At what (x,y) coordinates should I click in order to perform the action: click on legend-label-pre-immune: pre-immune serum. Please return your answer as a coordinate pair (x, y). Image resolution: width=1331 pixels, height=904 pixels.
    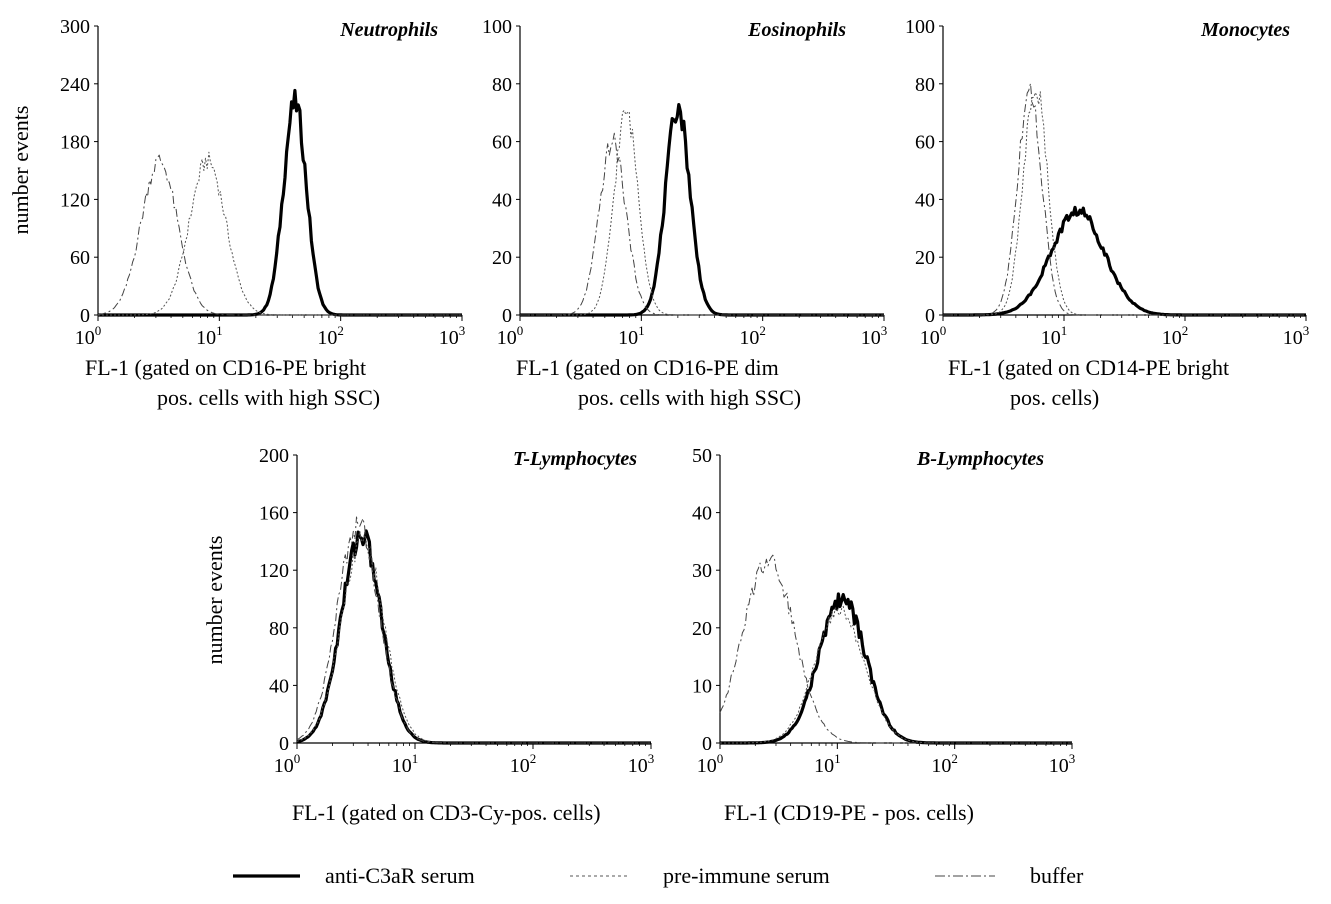
    Looking at the image, I should click on (746, 875).